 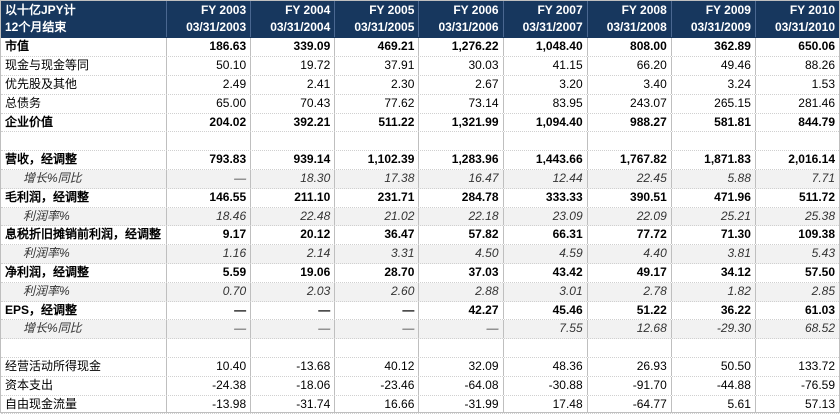 I want to click on value-cell: 339.09, so click(x=292, y=47).